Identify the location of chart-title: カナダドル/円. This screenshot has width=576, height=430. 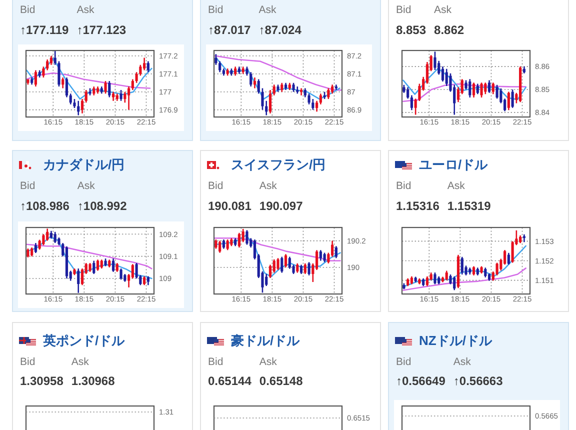
(84, 164).